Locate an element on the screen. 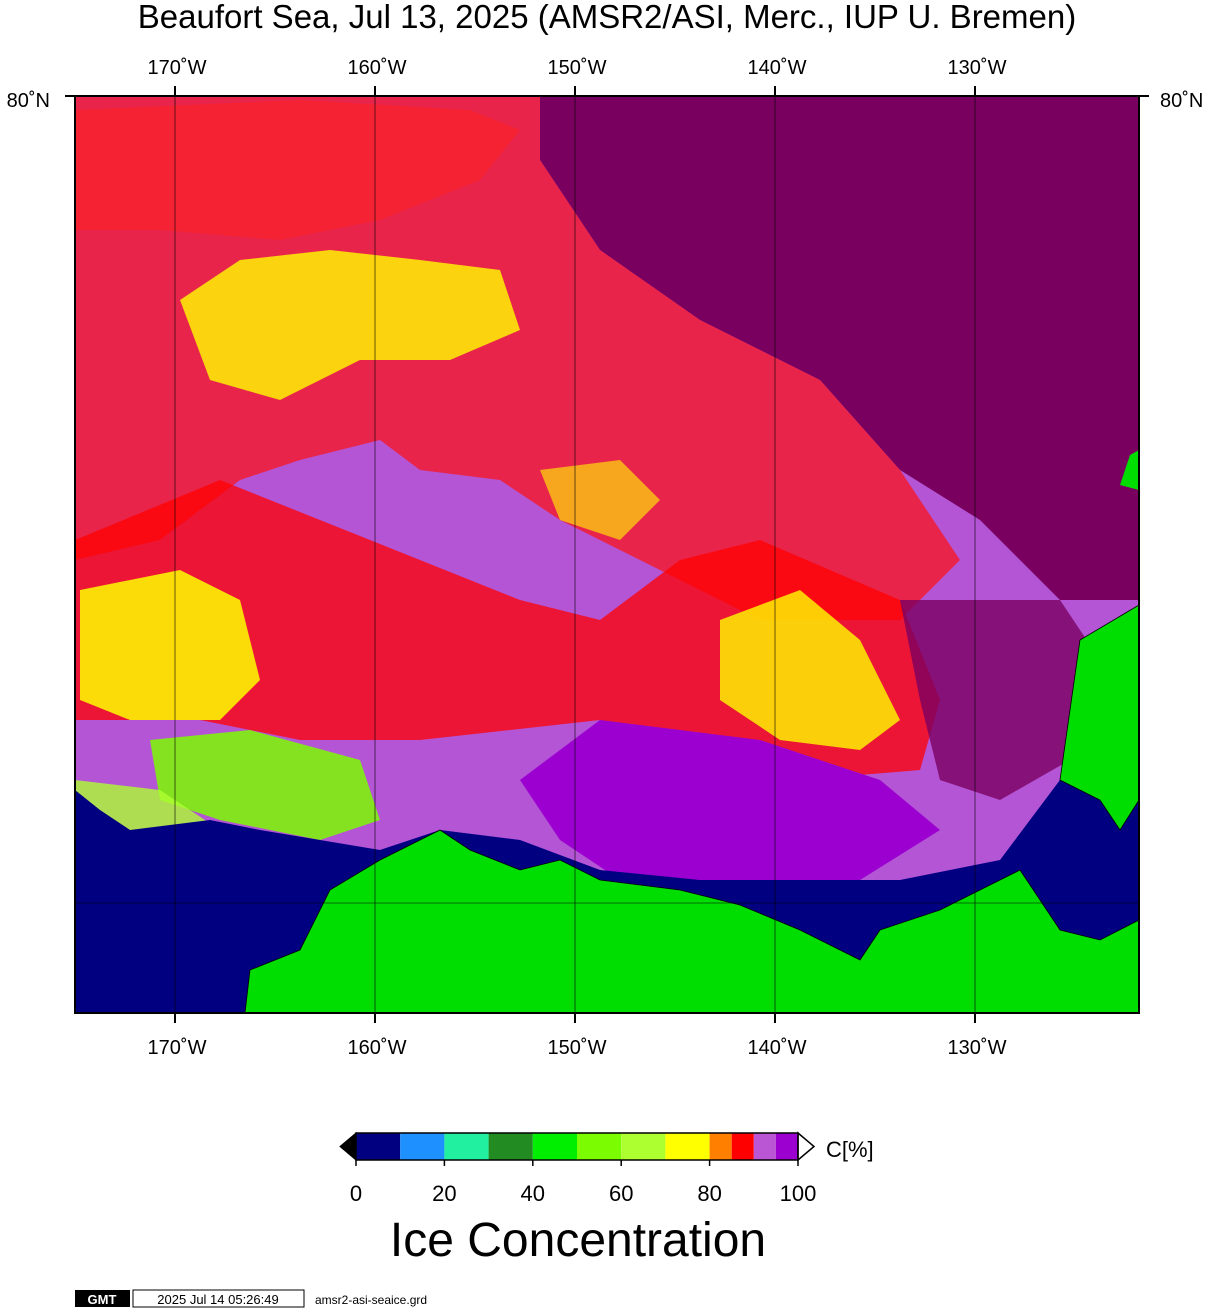 Image resolution: width=1213 pixels, height=1310 pixels. timestamp: 2025 Jul 14 05:26:49 is located at coordinates (217, 1299).